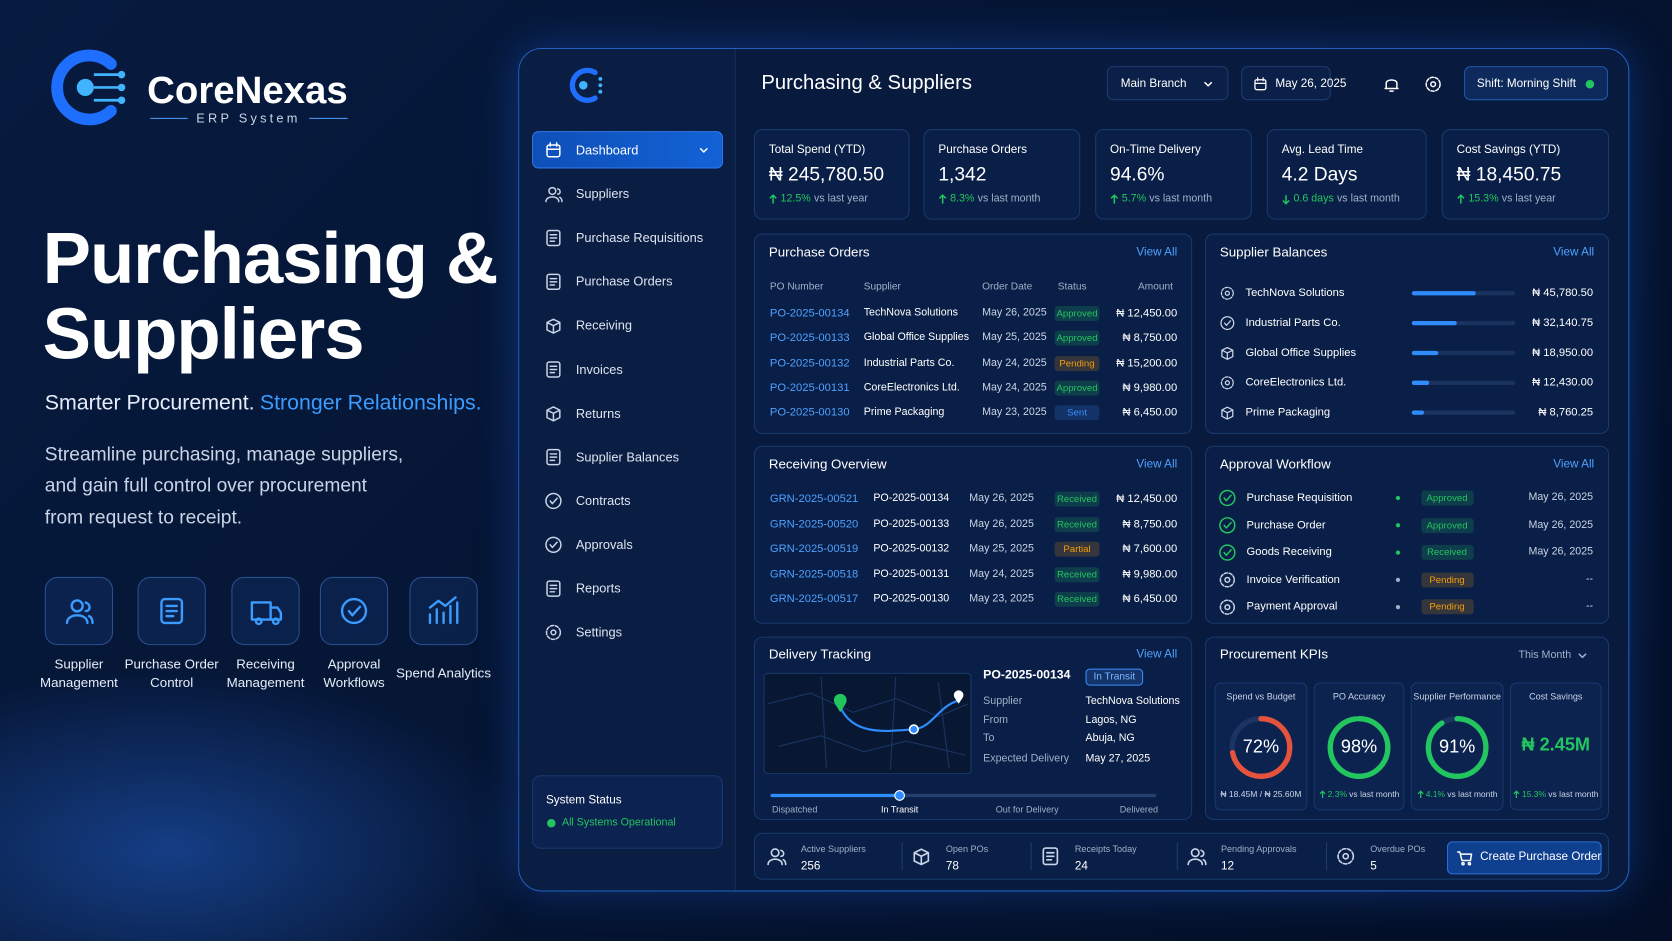  What do you see at coordinates (604, 545) in the screenshot?
I see `nav-item: Approvals` at bounding box center [604, 545].